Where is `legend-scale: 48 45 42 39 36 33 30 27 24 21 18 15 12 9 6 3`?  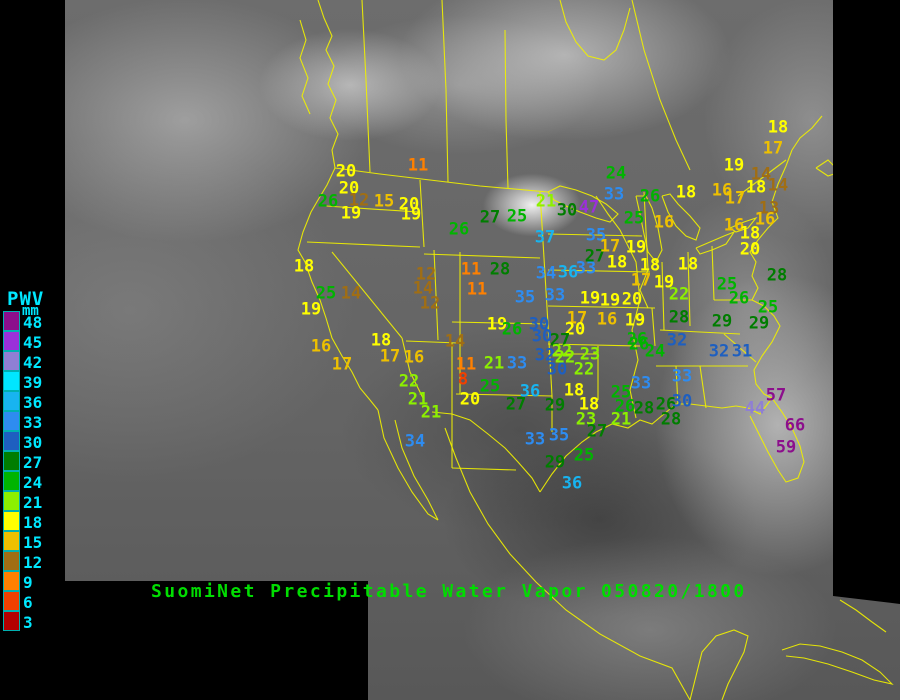 legend-scale: 48 45 42 39 36 33 30 27 24 21 18 15 12 9 6 3 is located at coordinates (33, 471).